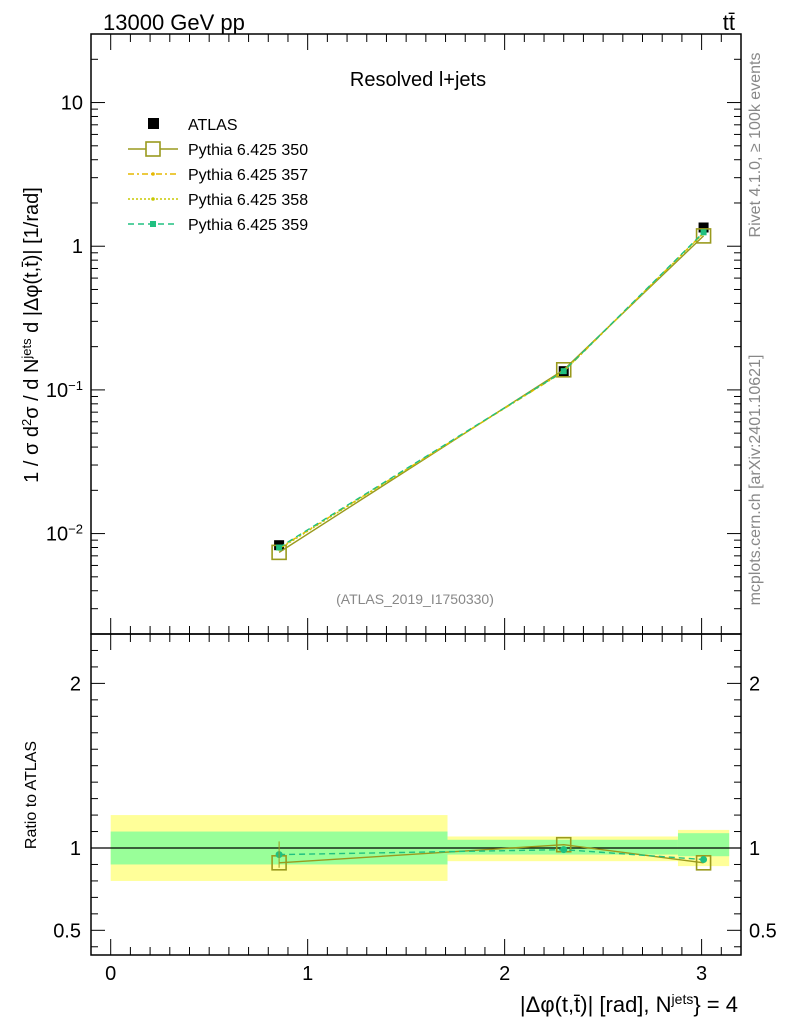 Image resolution: width=786 pixels, height=1024 pixels. I want to click on y-tick-label: 10, so click(72, 104).